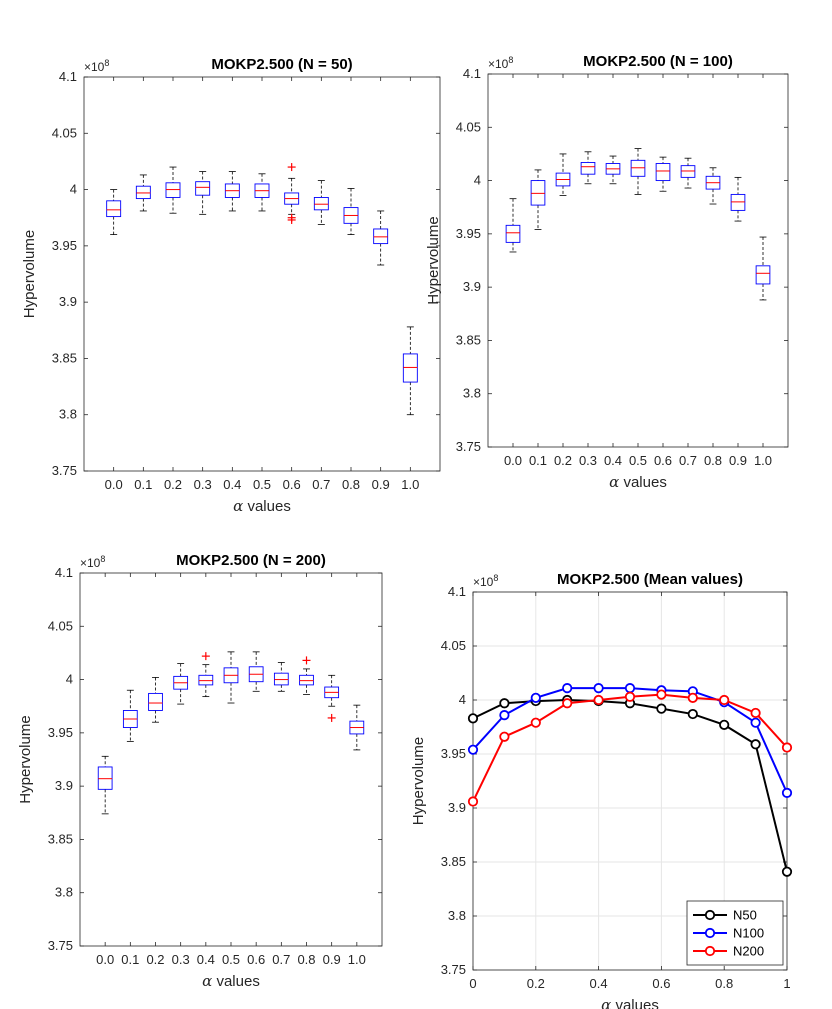 Image resolution: width=832 pixels, height=1009 pixels. I want to click on legend-item-N50: N50, so click(725, 915).